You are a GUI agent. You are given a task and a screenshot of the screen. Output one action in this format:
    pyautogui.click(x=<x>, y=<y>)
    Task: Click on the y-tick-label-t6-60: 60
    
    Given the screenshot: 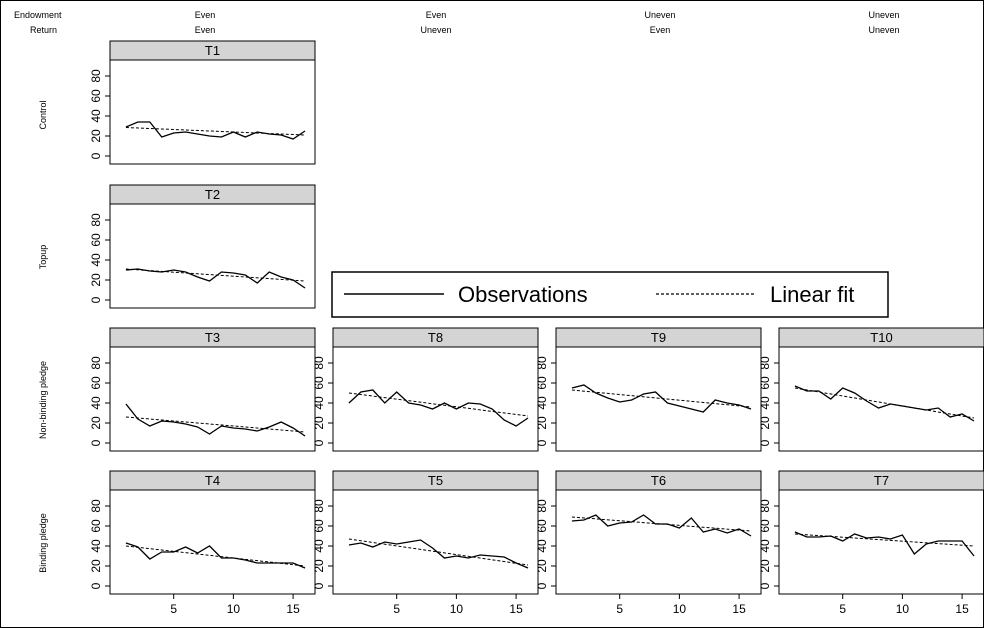 What is the action you would take?
    pyautogui.click(x=542, y=526)
    